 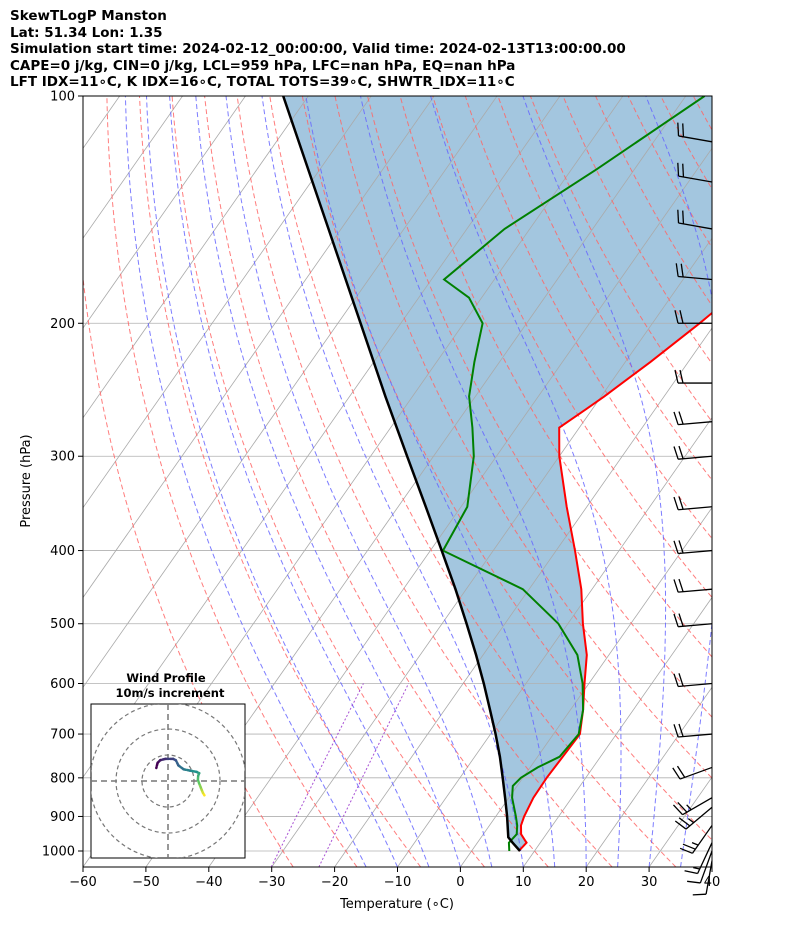 I want to click on x-tick: −40, so click(x=209, y=878).